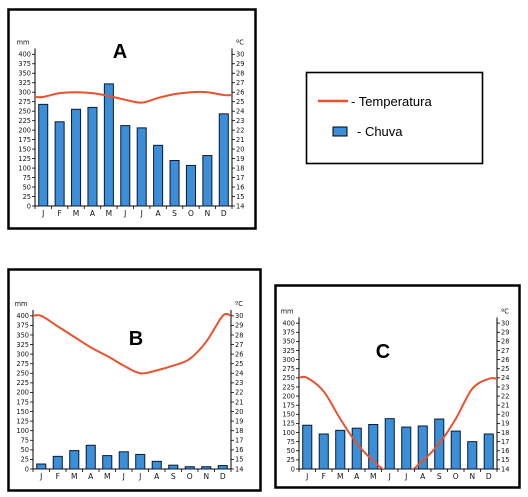 The image size is (528, 497). Describe the element at coordinates (288, 415) in the screenshot. I see `chart-c-ytick-label: 150` at that location.